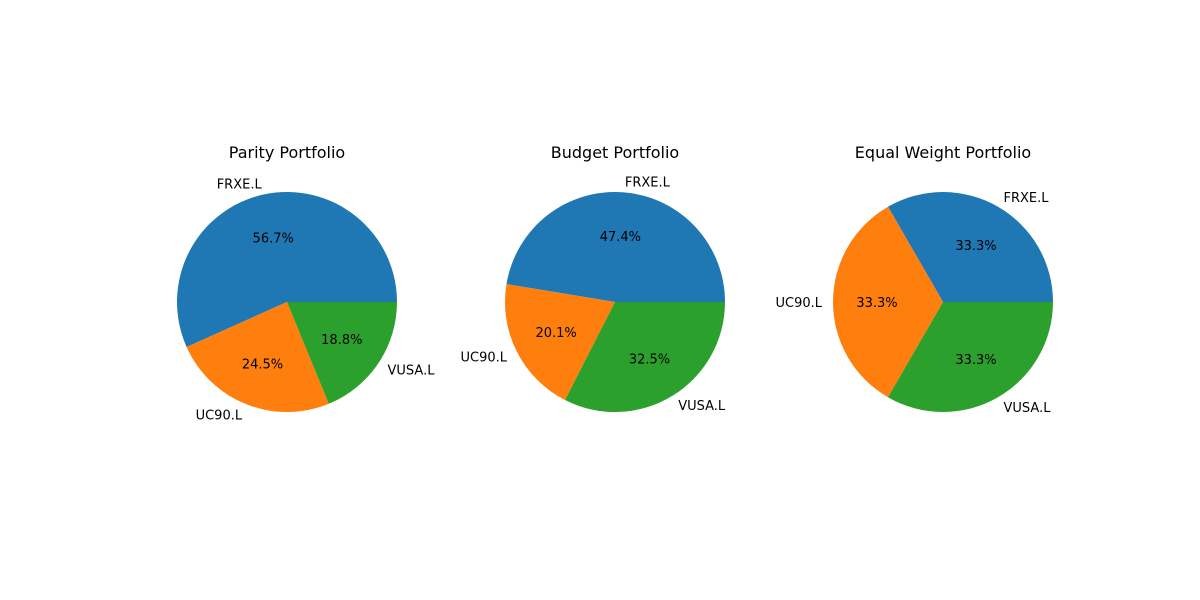 This screenshot has height=600, width=1200. I want to click on slice-percent-label: 56.7%, so click(273, 238).